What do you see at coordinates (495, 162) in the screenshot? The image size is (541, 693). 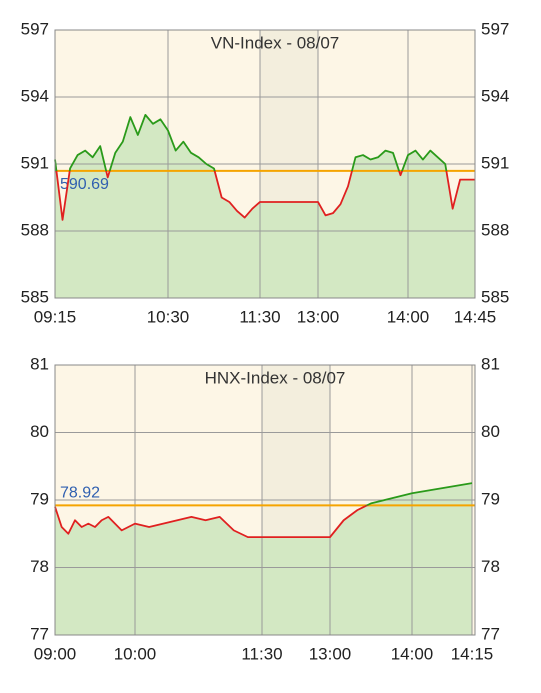 I see `y-tick-label-right: 591` at bounding box center [495, 162].